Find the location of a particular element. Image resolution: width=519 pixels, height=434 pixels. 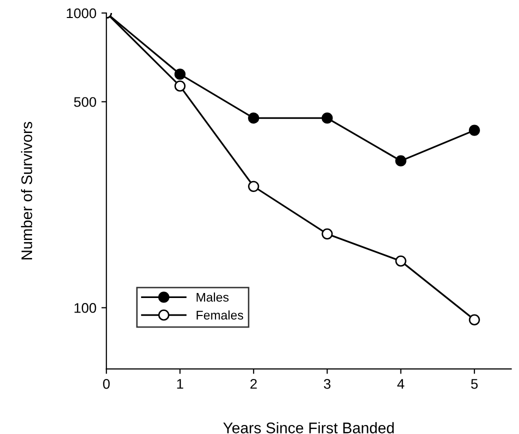

x-tick-label: 0 is located at coordinates (106, 383).